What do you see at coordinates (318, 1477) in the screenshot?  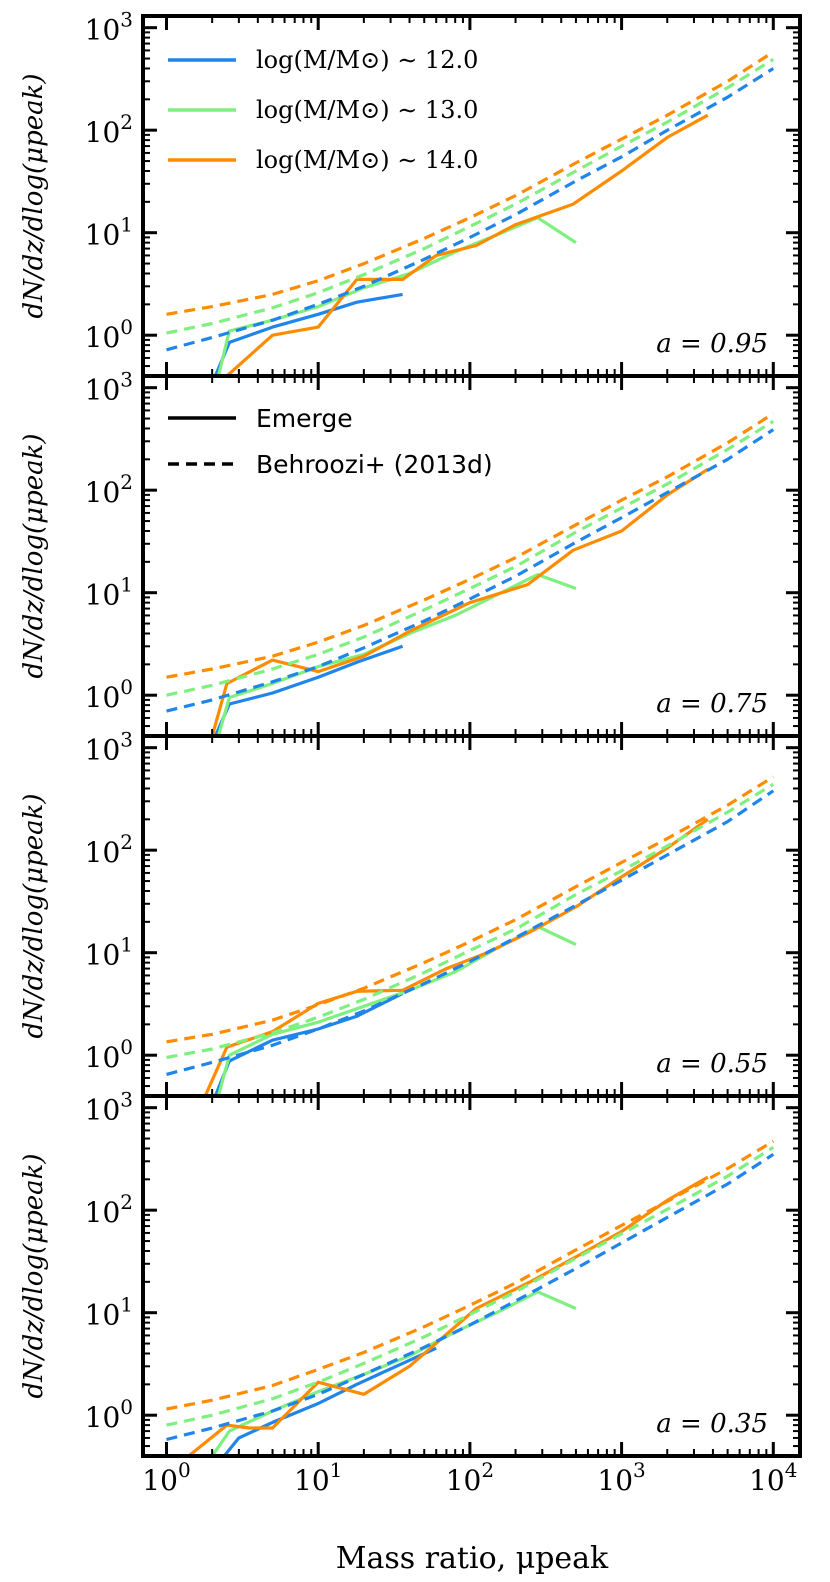 I see `x-tick-label: 10¹` at bounding box center [318, 1477].